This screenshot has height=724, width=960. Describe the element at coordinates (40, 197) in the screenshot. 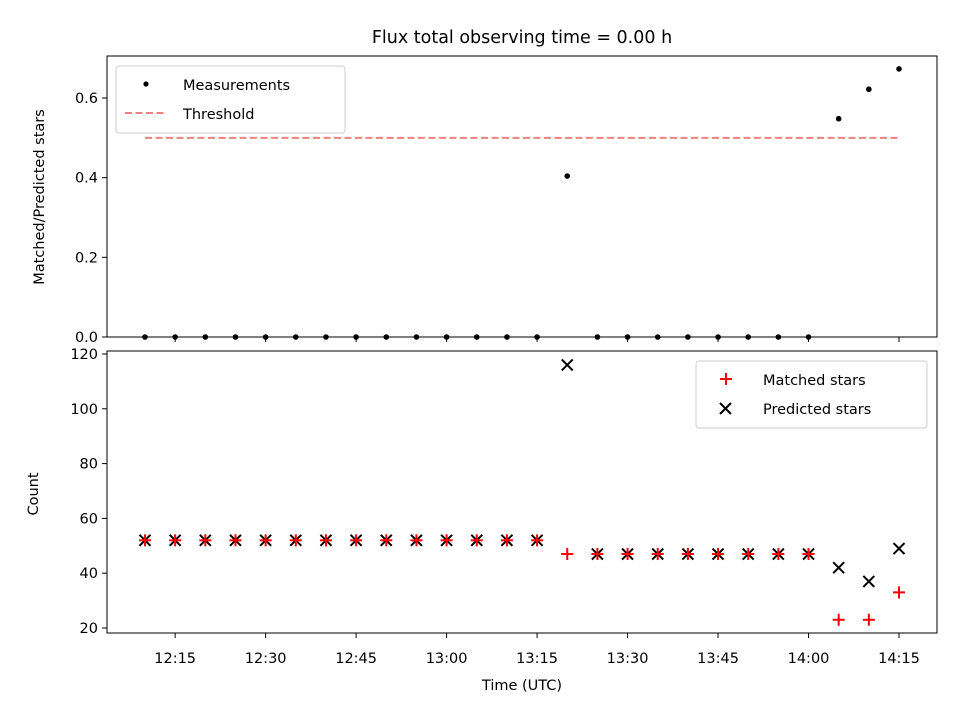

I see `top-panel-ylabel: Matched/Predicted stars` at that location.